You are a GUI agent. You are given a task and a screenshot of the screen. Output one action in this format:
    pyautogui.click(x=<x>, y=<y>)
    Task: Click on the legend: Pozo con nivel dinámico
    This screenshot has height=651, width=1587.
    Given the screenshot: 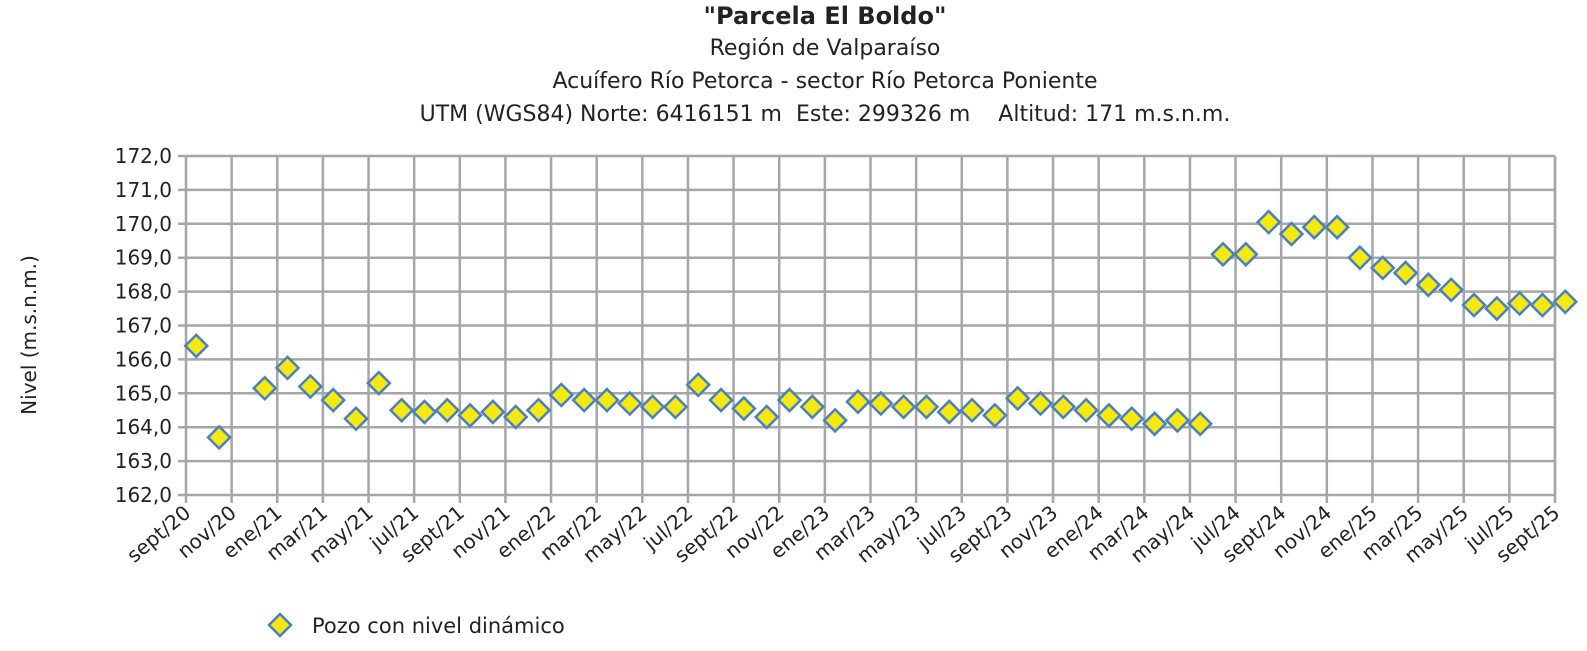 What is the action you would take?
    pyautogui.click(x=416, y=625)
    